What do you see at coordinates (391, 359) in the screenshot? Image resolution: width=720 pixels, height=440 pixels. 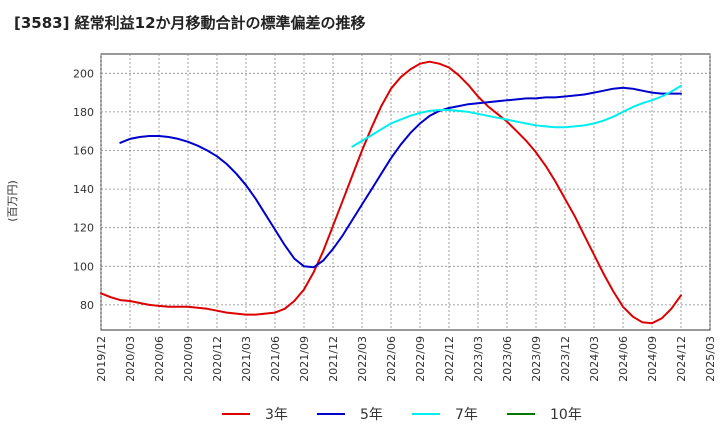 I see `x-tick-label: 2022/06` at bounding box center [391, 359].